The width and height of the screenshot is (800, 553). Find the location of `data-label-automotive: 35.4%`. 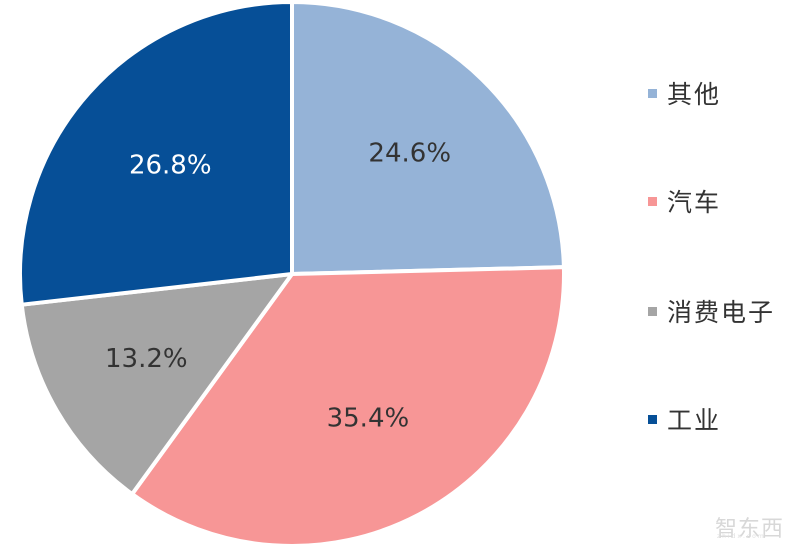

data-label-automotive: 35.4% is located at coordinates (368, 418).